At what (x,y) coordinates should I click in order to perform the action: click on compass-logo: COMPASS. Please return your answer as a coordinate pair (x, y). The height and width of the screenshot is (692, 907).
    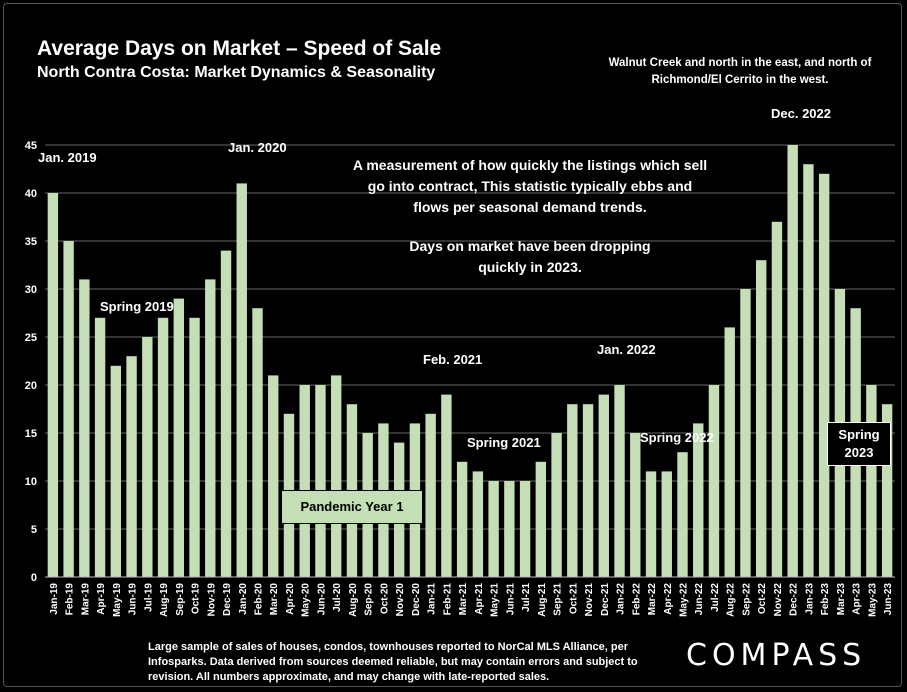
    Looking at the image, I should click on (776, 655).